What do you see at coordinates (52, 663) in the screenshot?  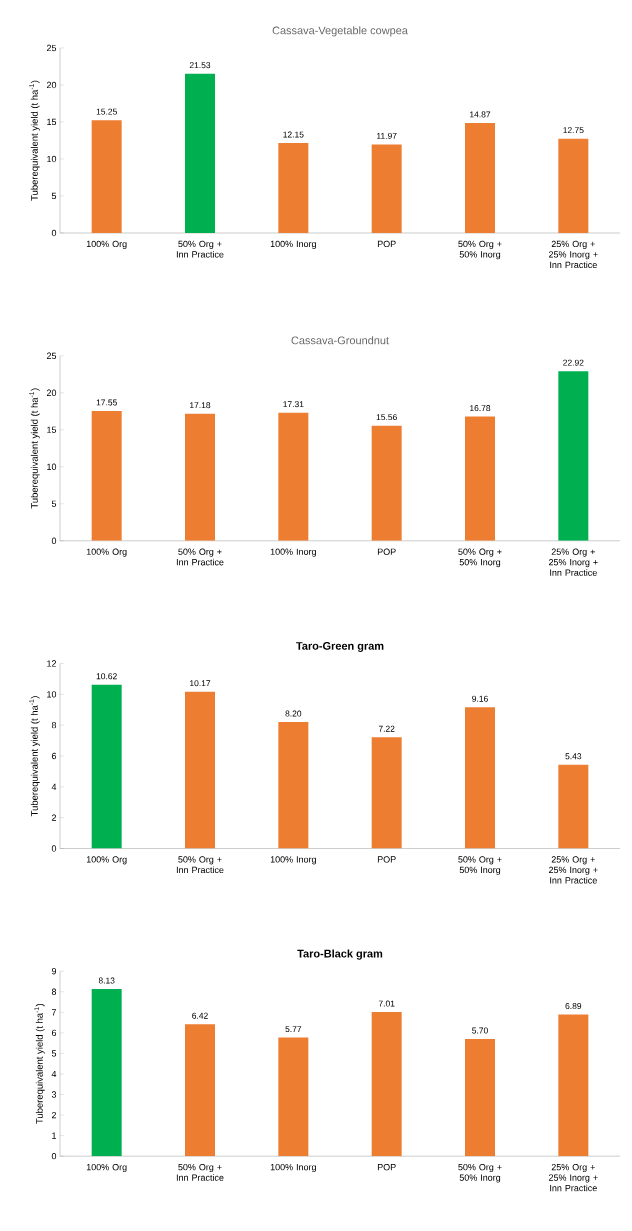 I see `y-tick-label: 12` at bounding box center [52, 663].